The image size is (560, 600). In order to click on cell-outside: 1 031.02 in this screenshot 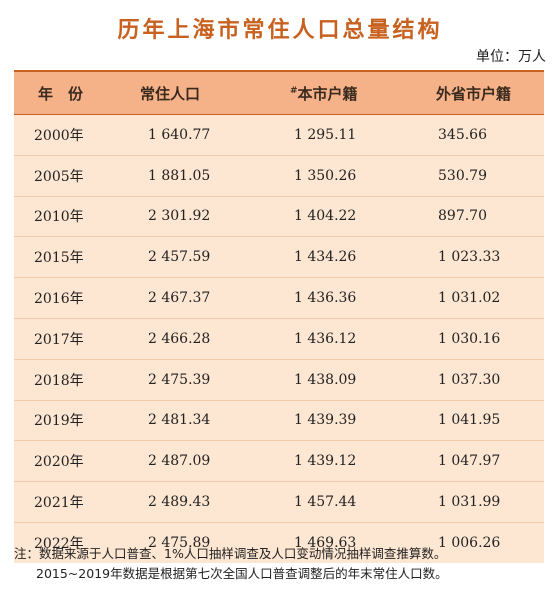, I will do `click(469, 298)`.